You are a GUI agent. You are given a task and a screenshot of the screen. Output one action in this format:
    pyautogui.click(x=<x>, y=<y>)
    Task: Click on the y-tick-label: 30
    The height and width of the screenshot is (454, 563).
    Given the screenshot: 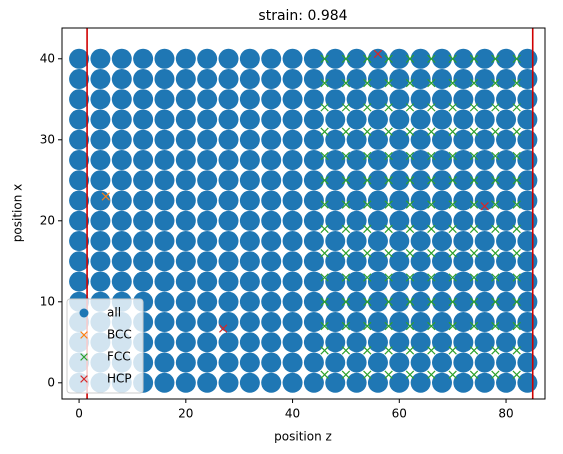 What is the action you would take?
    pyautogui.click(x=47, y=139)
    